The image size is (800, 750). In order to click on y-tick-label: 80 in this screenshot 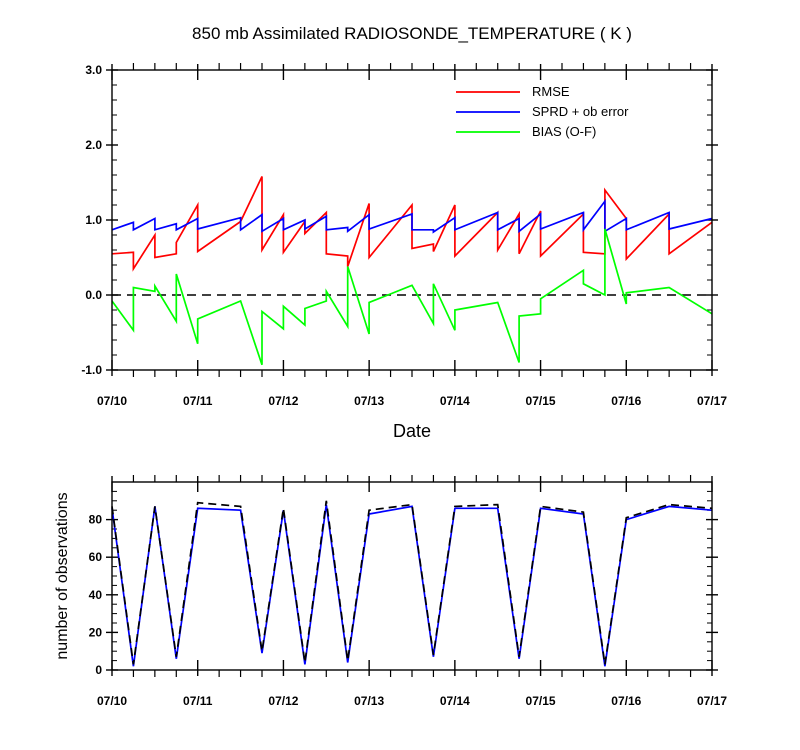, I will do `click(96, 520)`.